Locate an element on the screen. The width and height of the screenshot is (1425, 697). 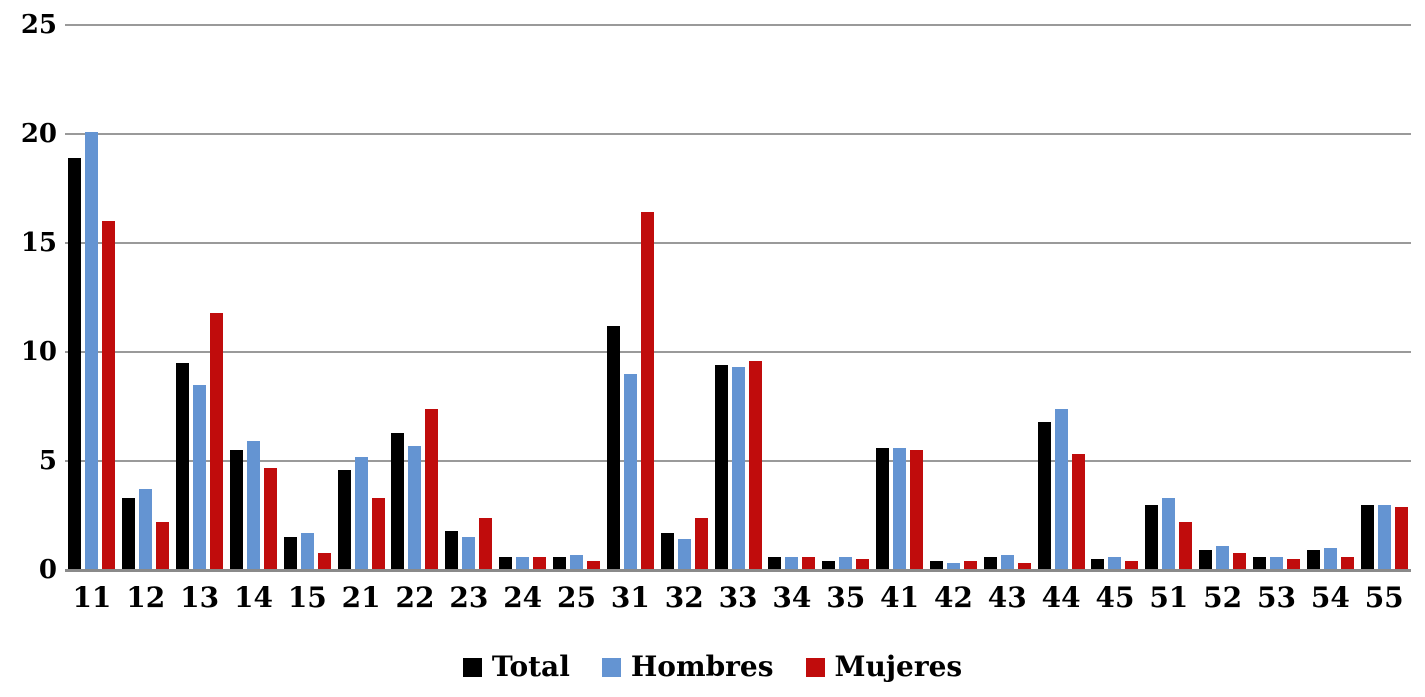
x-tick-label-52: 52 is located at coordinates (1223, 597).